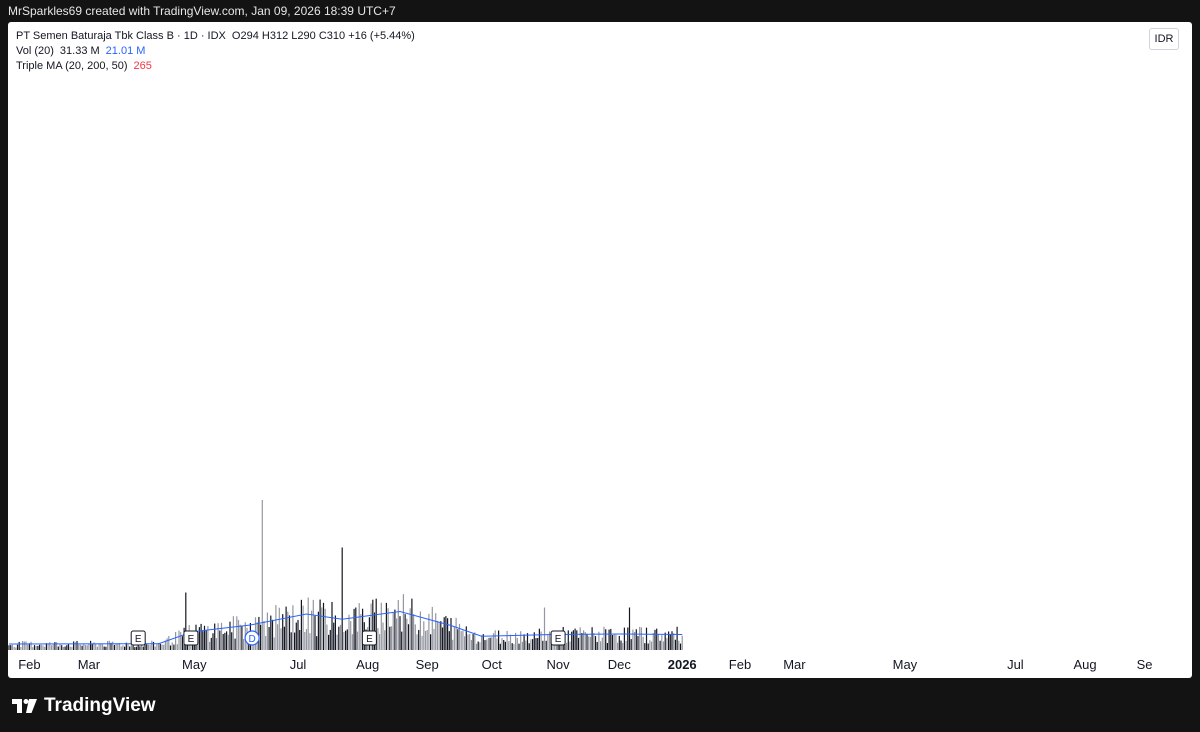 The width and height of the screenshot is (1200, 732). What do you see at coordinates (215, 66) in the screenshot?
I see `ma-row: Triple MA (20, 200, 50) 265` at bounding box center [215, 66].